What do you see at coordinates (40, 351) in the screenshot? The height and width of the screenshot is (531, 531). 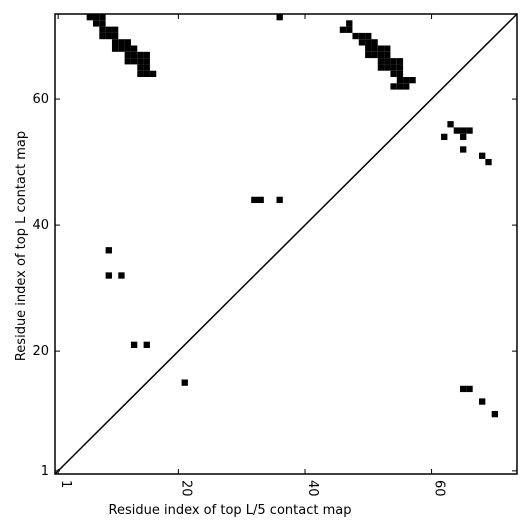 I see `y-tick-label: 20` at bounding box center [40, 351].